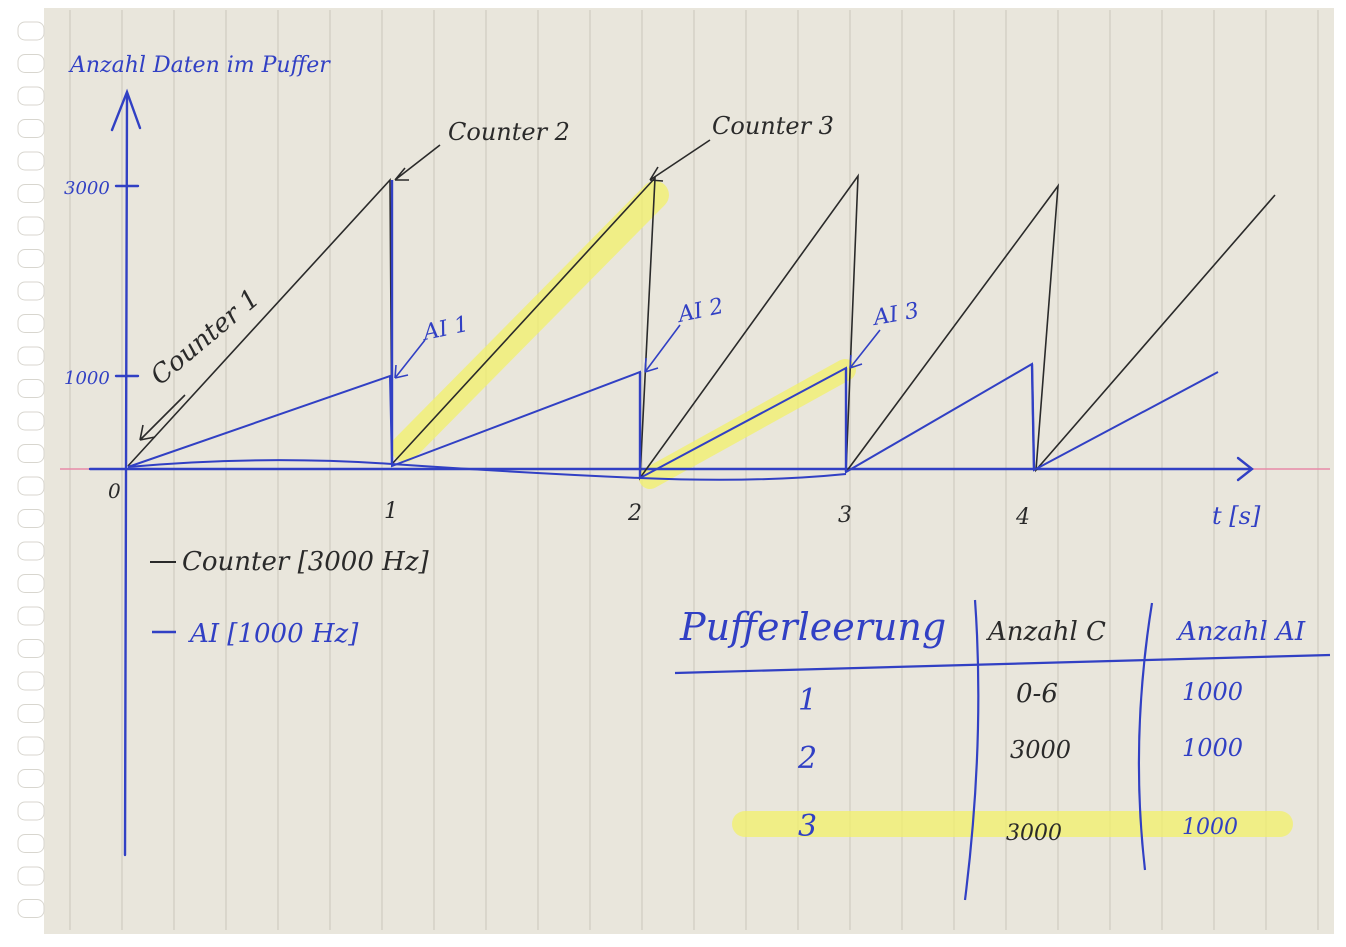 The width and height of the screenshot is (1346, 947). What do you see at coordinates (199, 65) in the screenshot?
I see `y-axis-label: Anzahl Daten im Puffer` at bounding box center [199, 65].